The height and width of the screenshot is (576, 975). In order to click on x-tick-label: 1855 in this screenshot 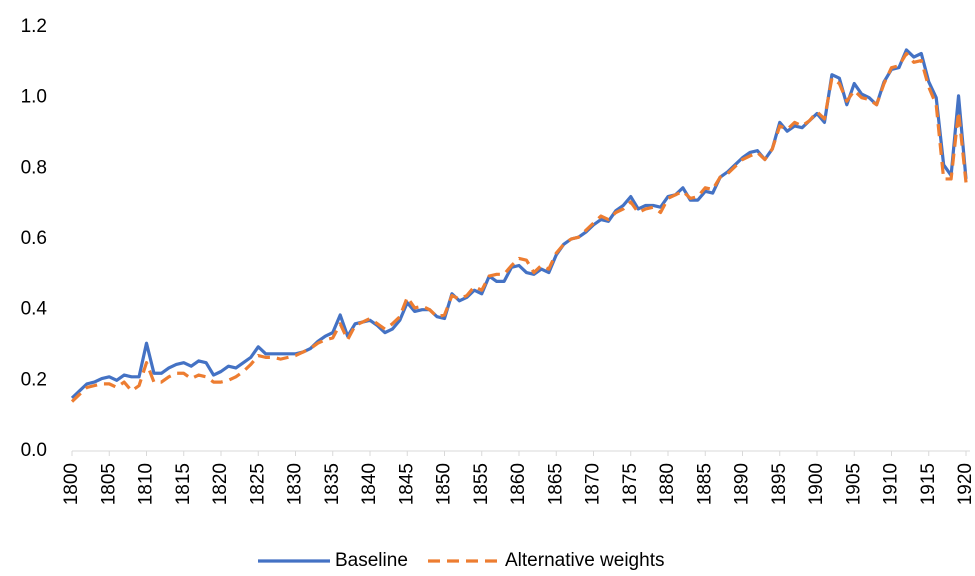, I will do `click(481, 484)`.